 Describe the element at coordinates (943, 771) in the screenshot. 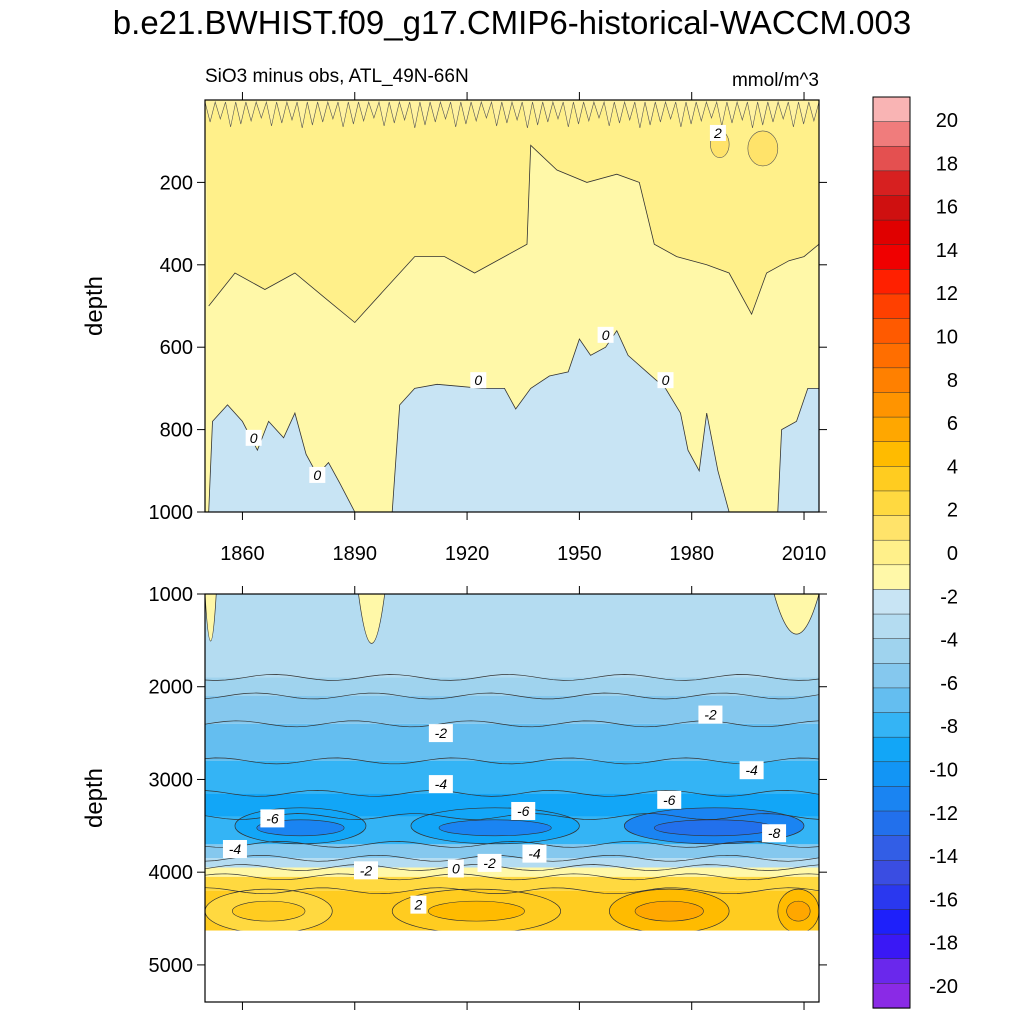

I see `colorbar-label-15: -10` at that location.